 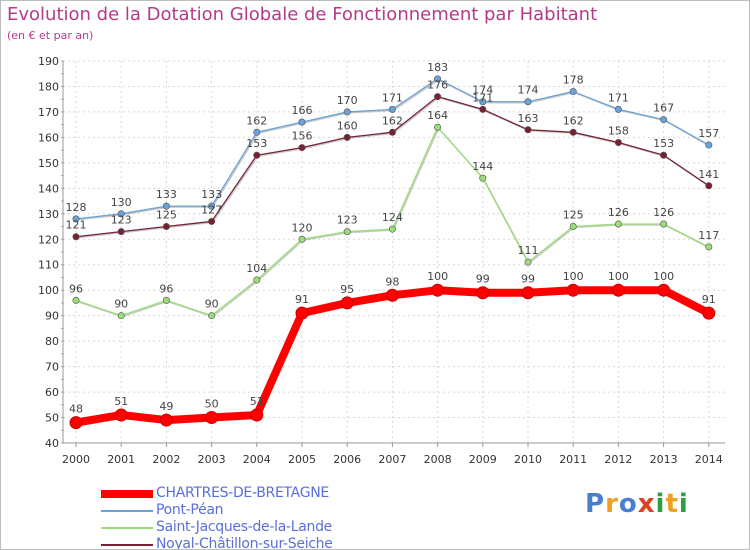 I want to click on data-label: 124, so click(x=392, y=217).